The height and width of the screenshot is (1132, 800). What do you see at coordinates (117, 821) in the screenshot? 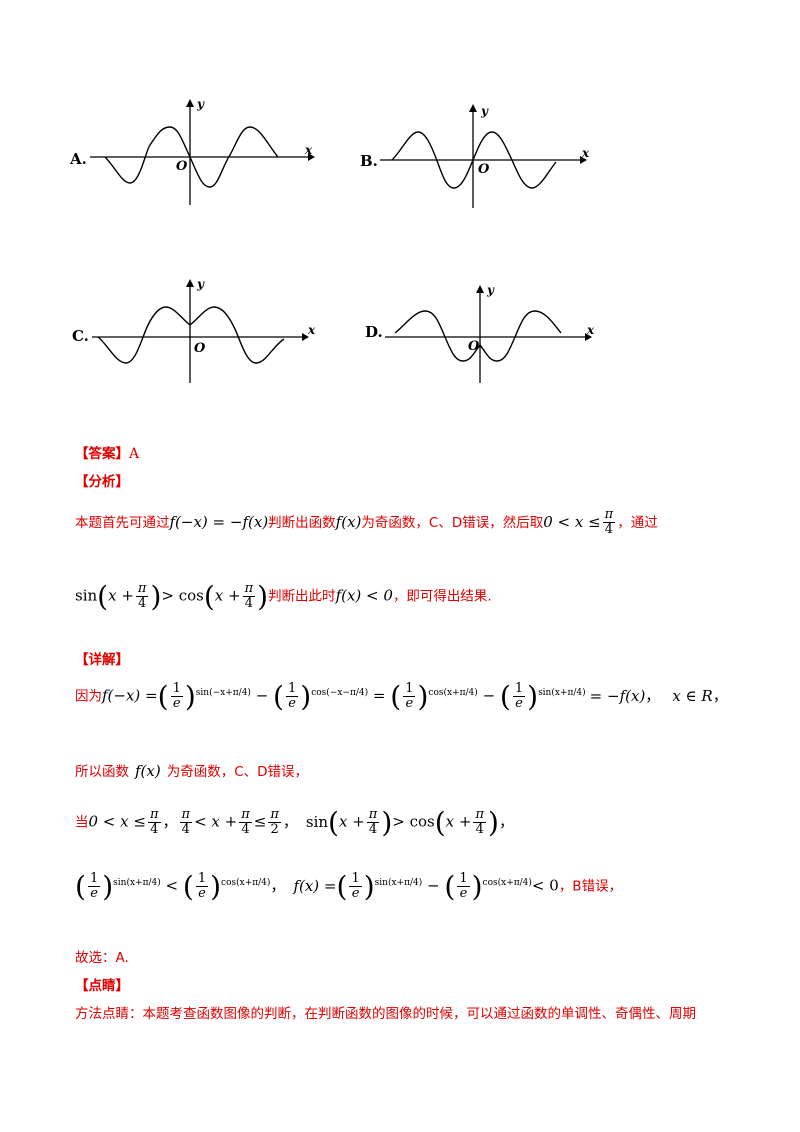
I see `detail-cond-1: 0 < x ≤` at bounding box center [117, 821].